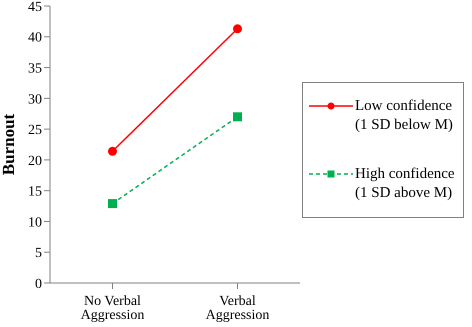 The height and width of the screenshot is (327, 472). Describe the element at coordinates (35, 130) in the screenshot. I see `y-tick-label: 25` at that location.